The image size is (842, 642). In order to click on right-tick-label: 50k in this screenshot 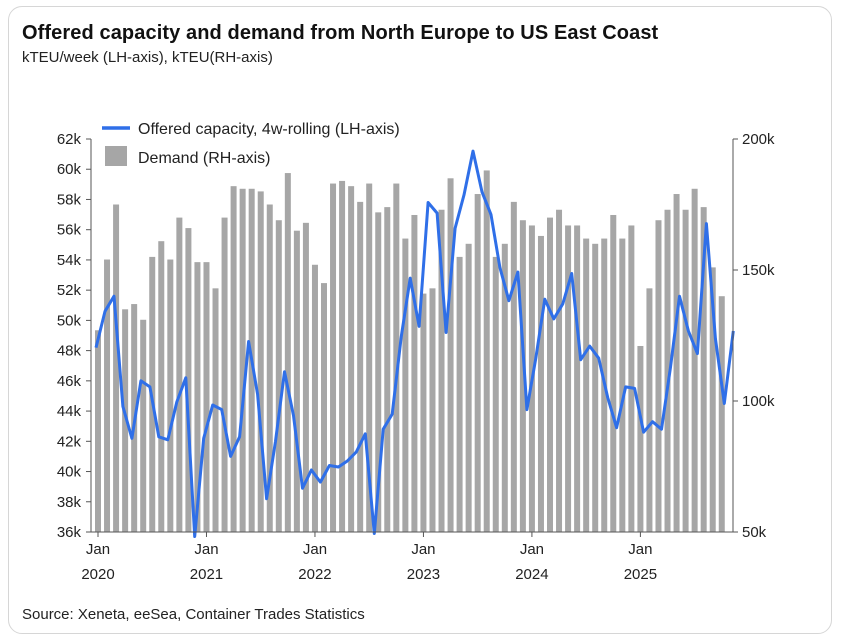, I will do `click(754, 532)`.